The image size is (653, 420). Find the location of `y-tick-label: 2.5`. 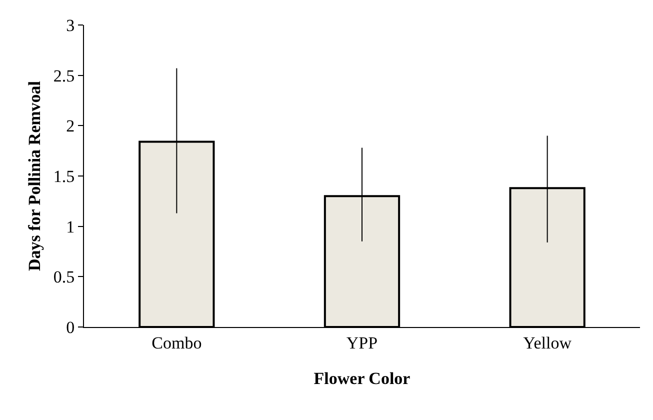

y-tick-label: 2.5 is located at coordinates (64, 76).